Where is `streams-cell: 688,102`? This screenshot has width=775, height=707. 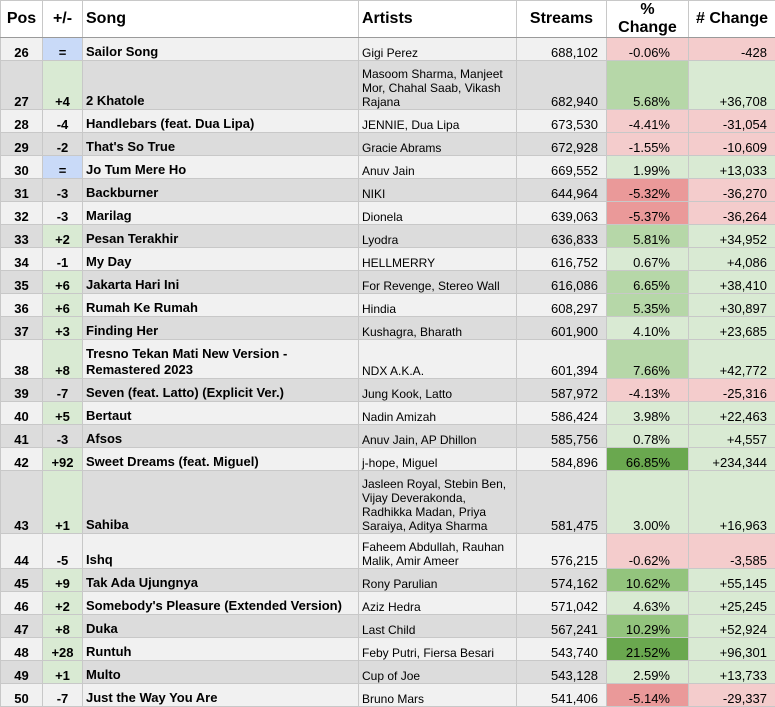 streams-cell: 688,102 is located at coordinates (562, 49).